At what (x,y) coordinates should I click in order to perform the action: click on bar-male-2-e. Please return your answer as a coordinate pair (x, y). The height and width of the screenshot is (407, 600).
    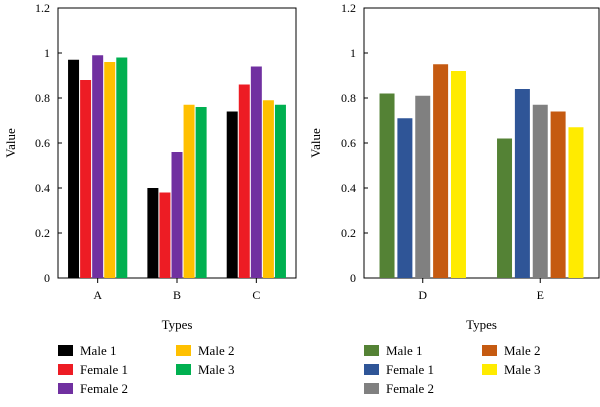
    Looking at the image, I should click on (558, 194).